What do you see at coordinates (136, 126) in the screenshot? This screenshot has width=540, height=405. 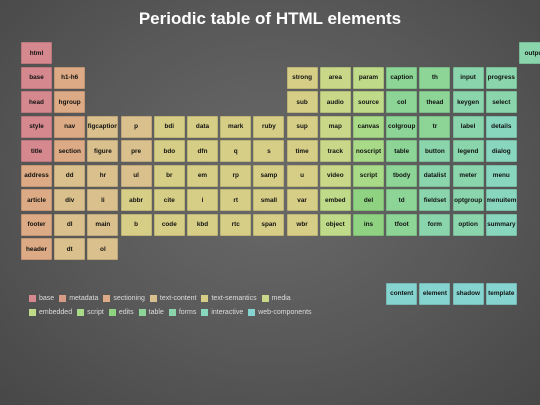 I see `element-p: p` at bounding box center [136, 126].